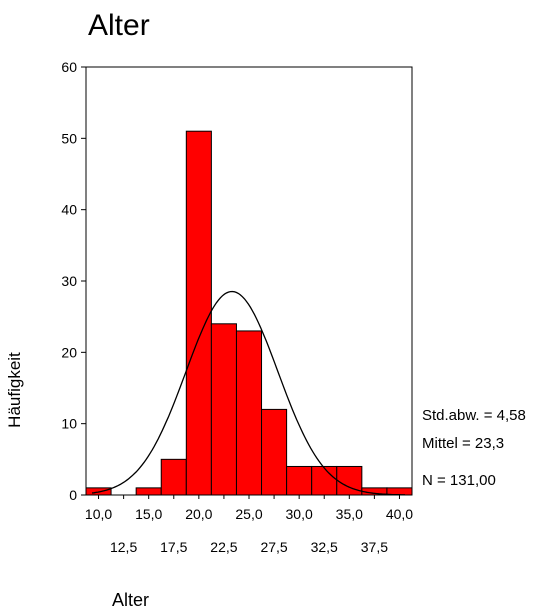 This screenshot has width=551, height=610. Describe the element at coordinates (73, 495) in the screenshot. I see `y-tick-label: 0` at that location.